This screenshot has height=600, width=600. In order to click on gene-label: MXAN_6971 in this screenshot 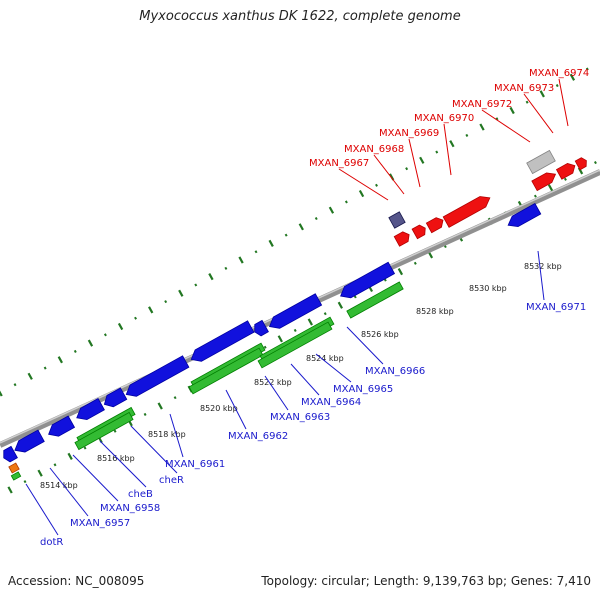, I will do `click(556, 307)`.